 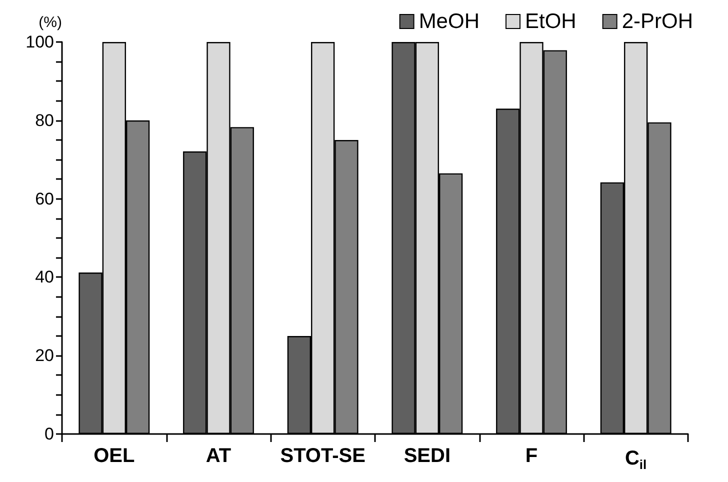 What do you see at coordinates (44, 356) in the screenshot?
I see `y-tick-label: 20` at bounding box center [44, 356].